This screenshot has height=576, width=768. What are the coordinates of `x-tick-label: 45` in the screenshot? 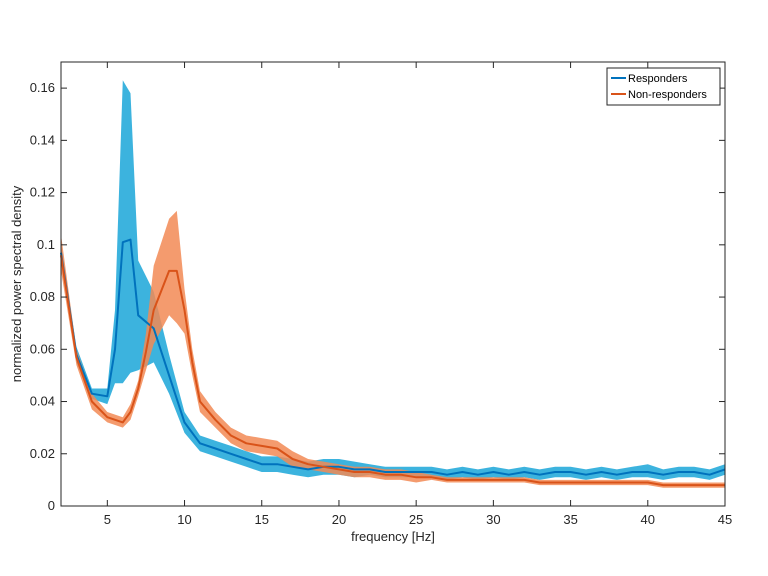 It's located at (725, 519).